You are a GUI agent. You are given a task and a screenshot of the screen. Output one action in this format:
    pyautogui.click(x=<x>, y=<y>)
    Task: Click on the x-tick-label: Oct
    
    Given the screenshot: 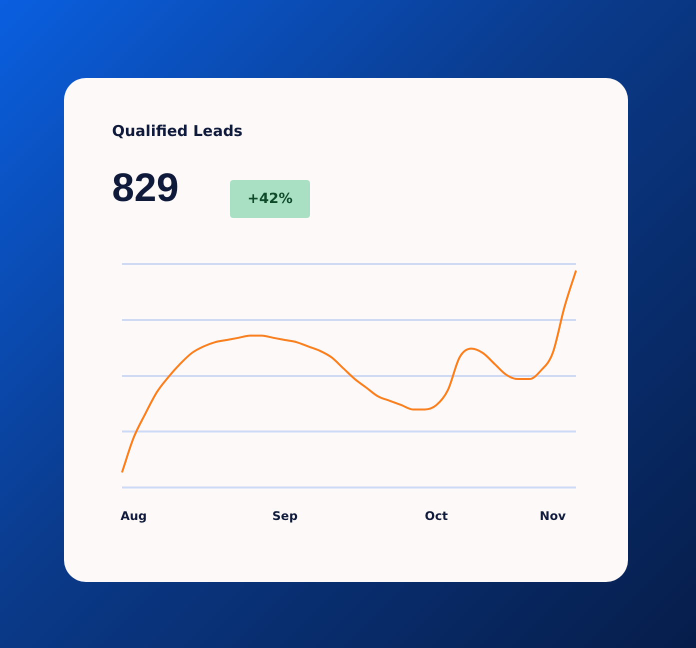 What is the action you would take?
    pyautogui.click(x=436, y=515)
    